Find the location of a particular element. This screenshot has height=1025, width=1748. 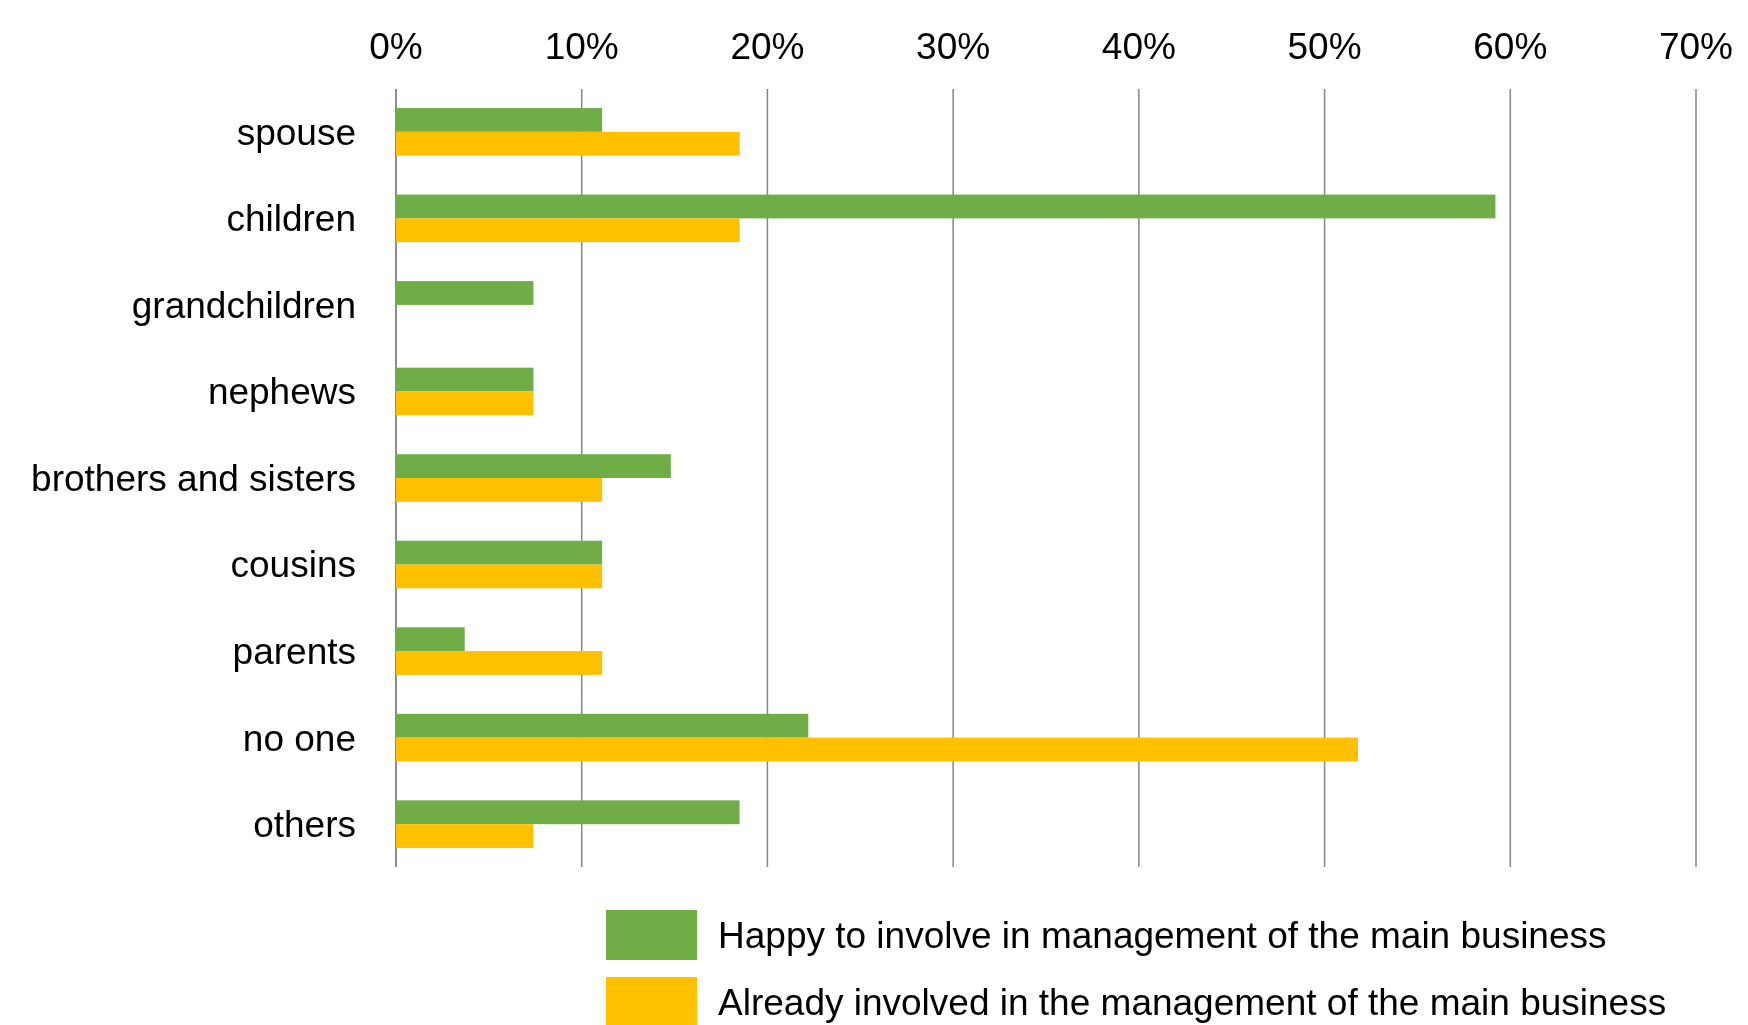

y-tick-label: brothers and sisters is located at coordinates (193, 478).